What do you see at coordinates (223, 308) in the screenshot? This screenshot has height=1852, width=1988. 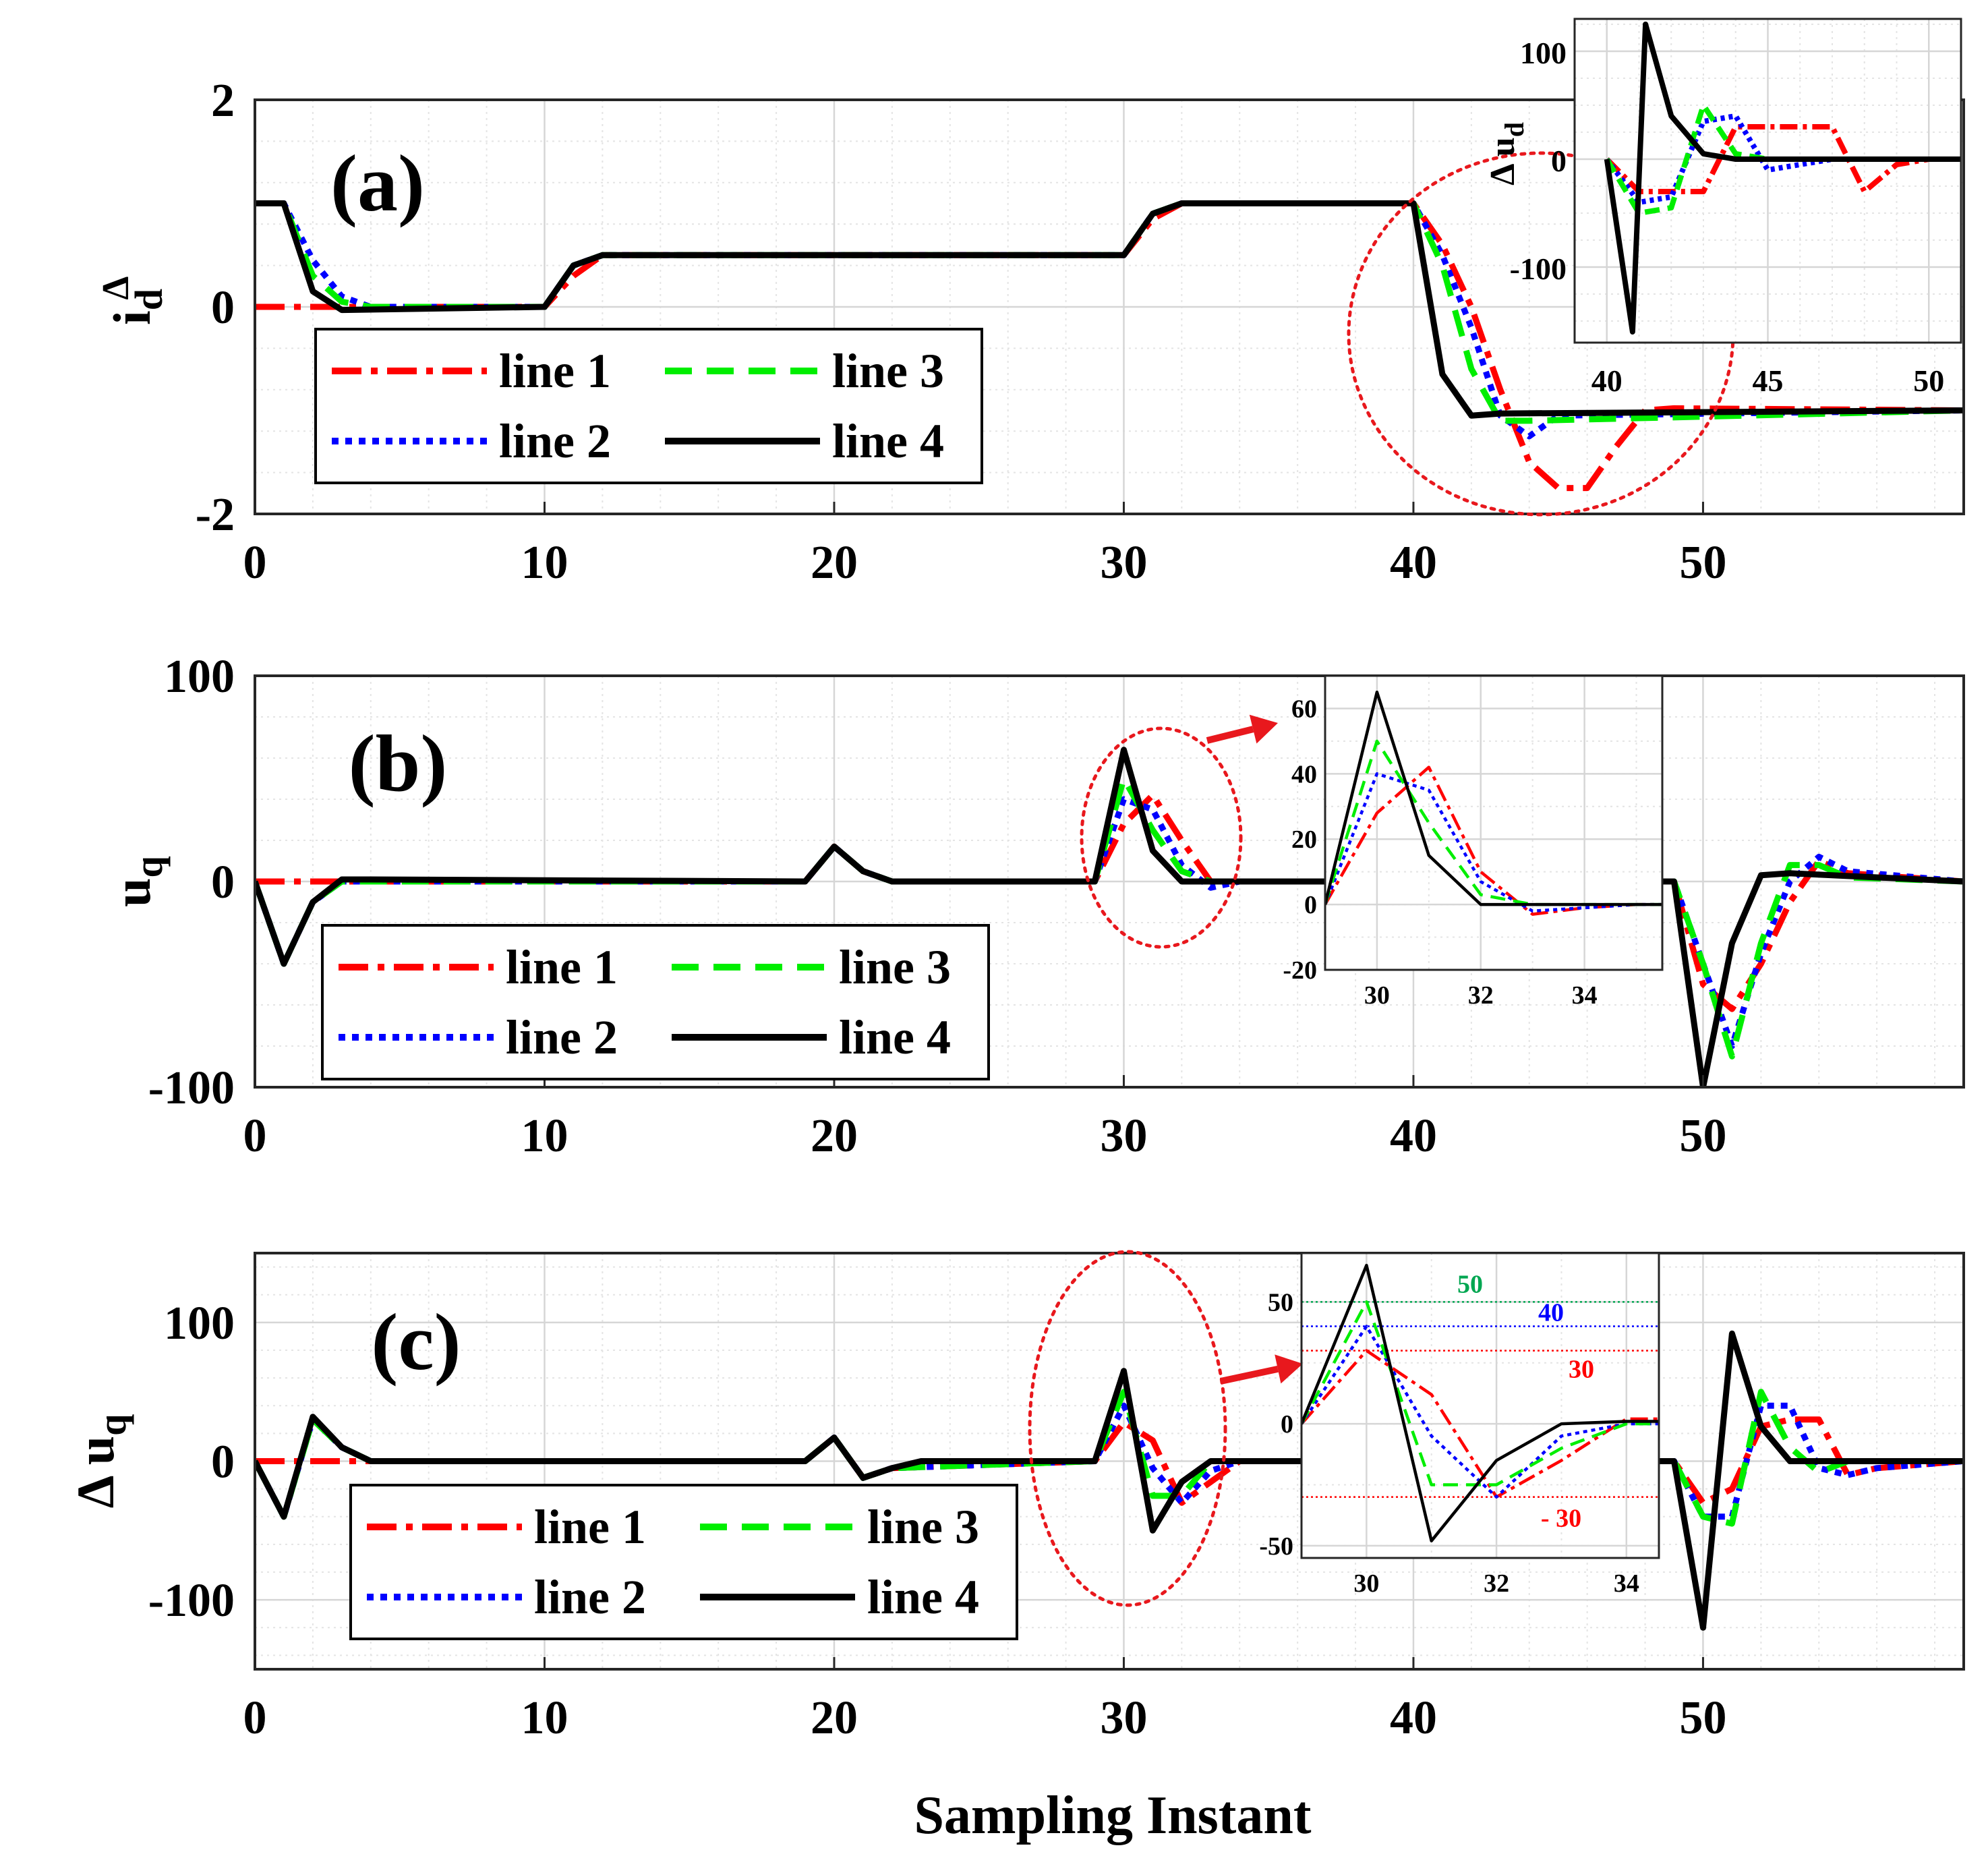 I see `panel-a-y-tick-label: 0` at bounding box center [223, 308].